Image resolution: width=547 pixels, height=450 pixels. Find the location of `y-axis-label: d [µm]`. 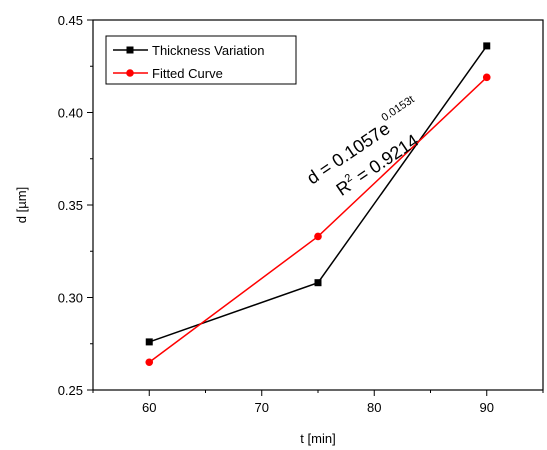

y-axis-label: d [µm] is located at coordinates (21, 205).